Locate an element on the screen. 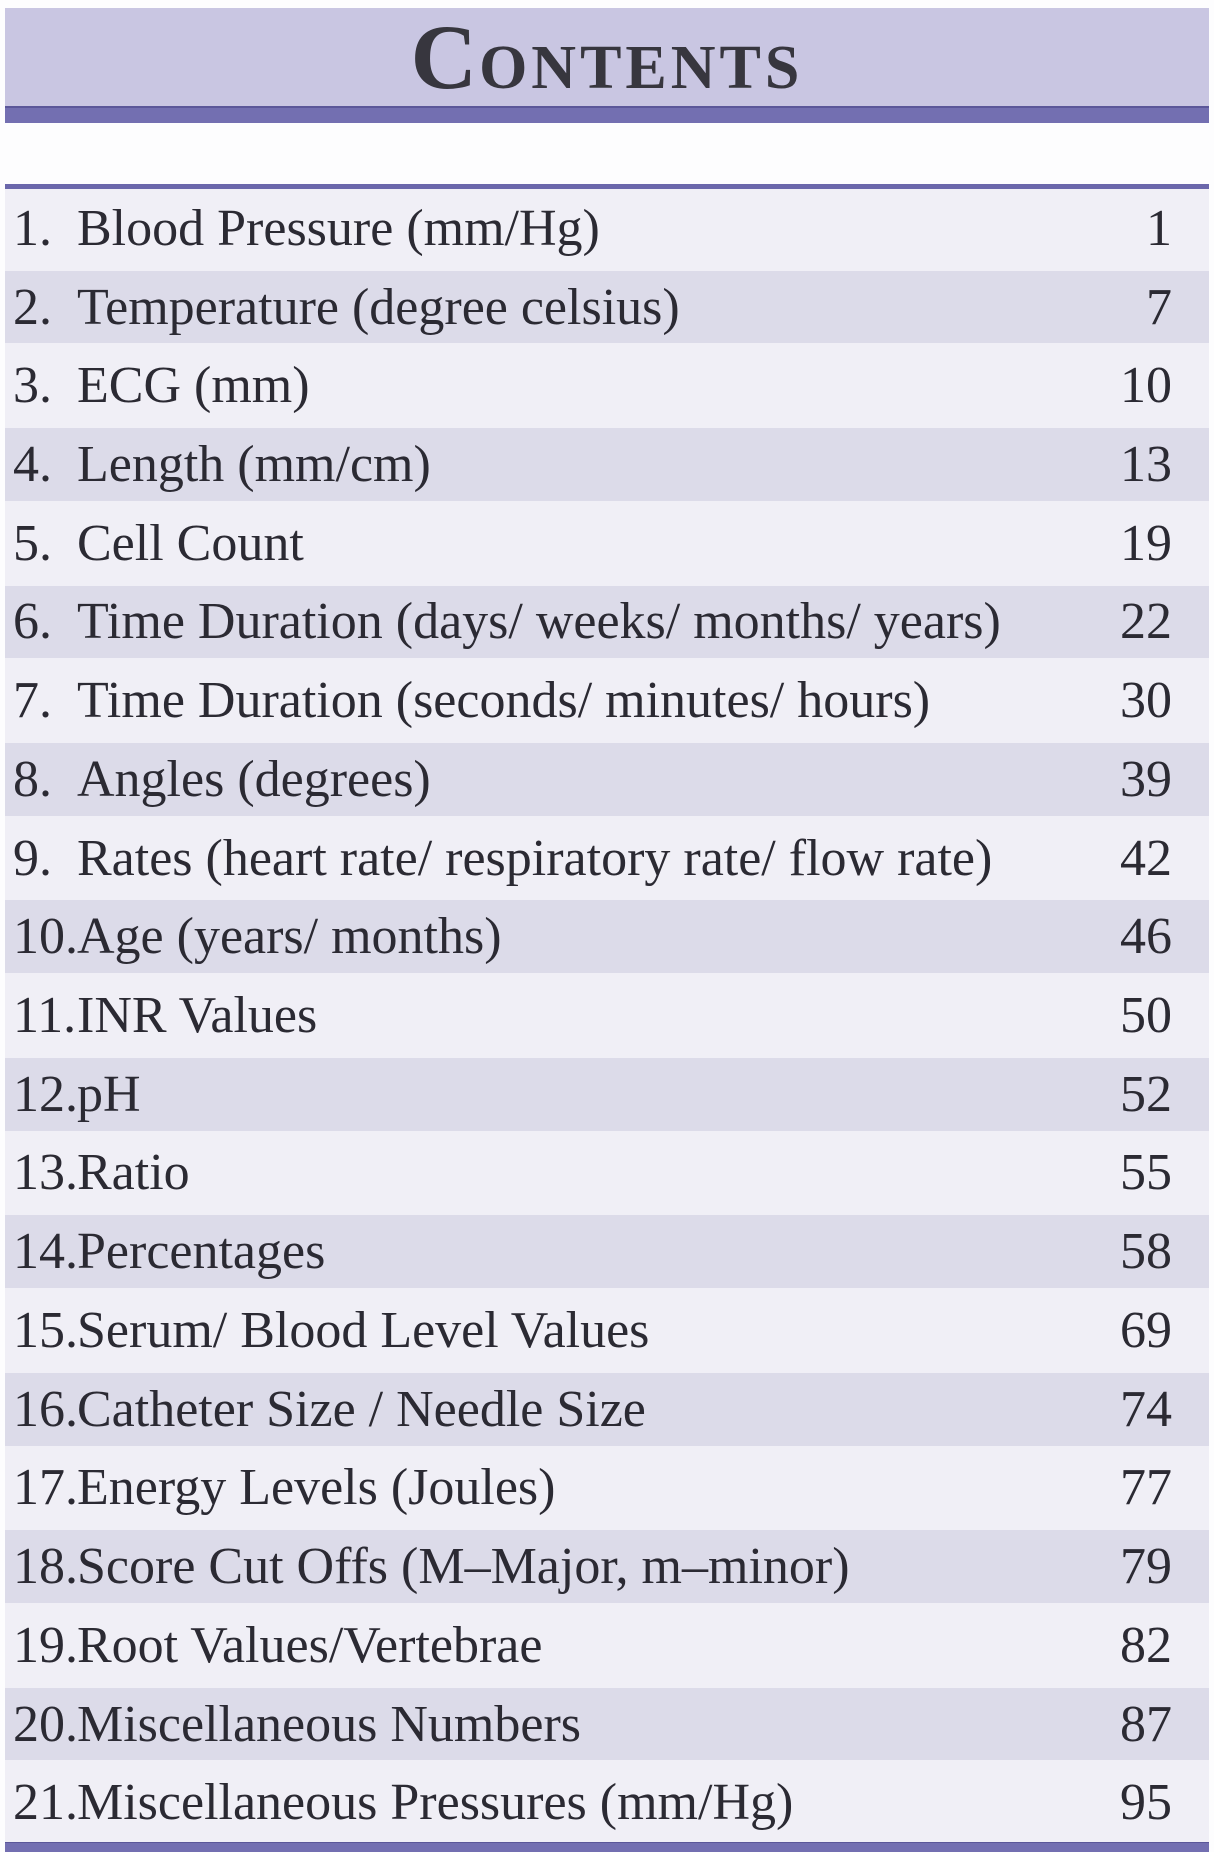 Image resolution: width=1214 pixels, height=1852 pixels. entry-page-number: 77 is located at coordinates (1146, 1488).